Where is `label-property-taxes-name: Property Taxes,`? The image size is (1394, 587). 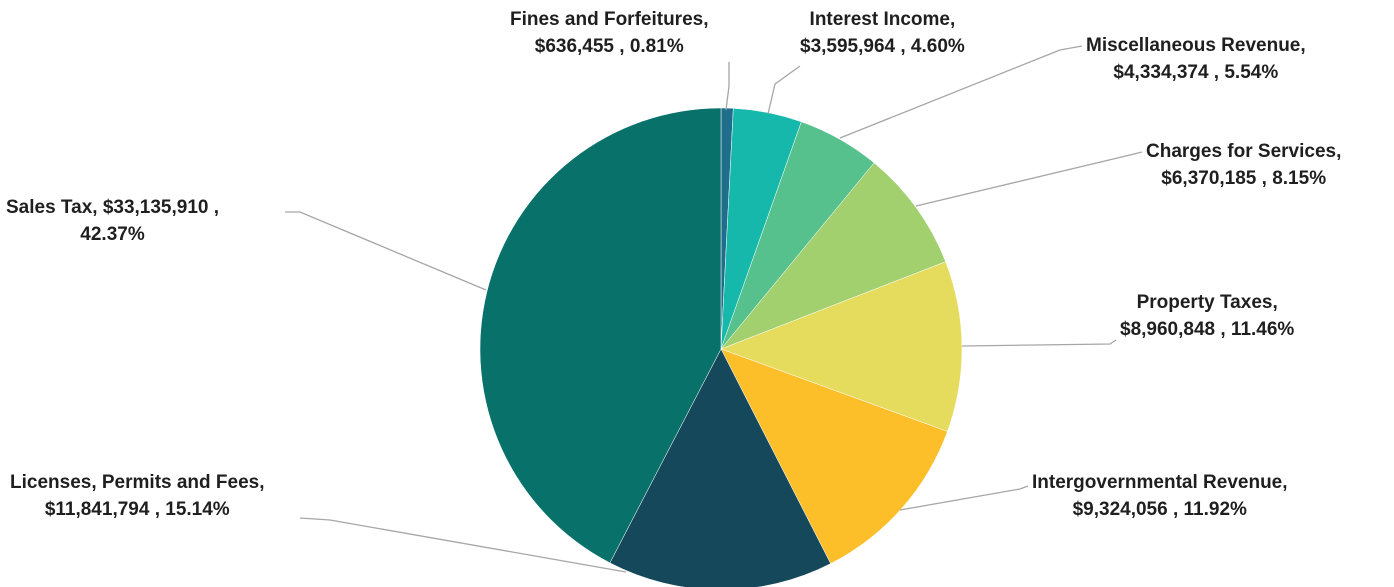
label-property-taxes-name: Property Taxes, is located at coordinates (1207, 302).